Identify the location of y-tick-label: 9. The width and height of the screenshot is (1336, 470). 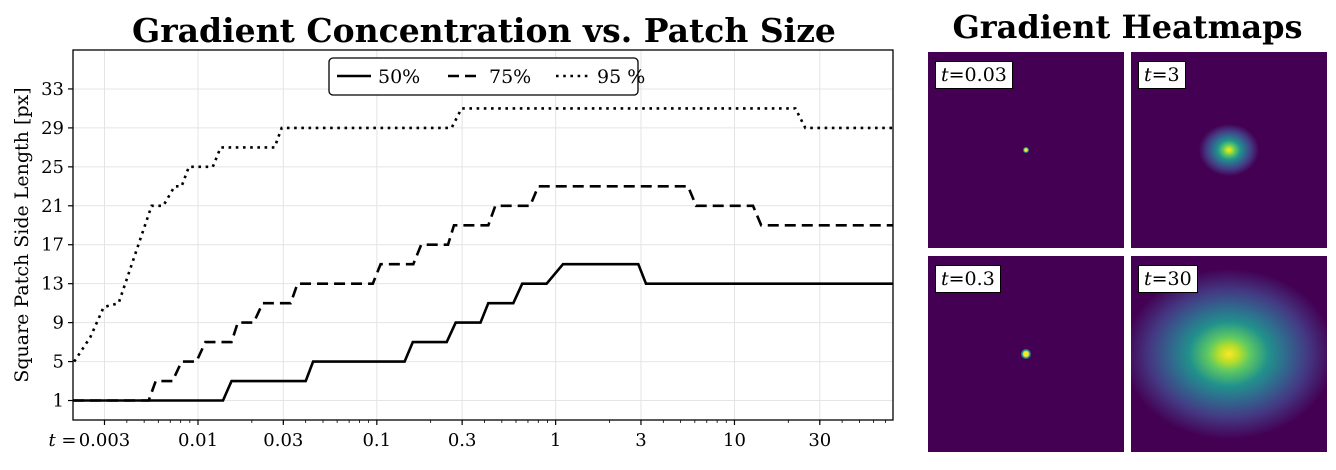
(58, 323).